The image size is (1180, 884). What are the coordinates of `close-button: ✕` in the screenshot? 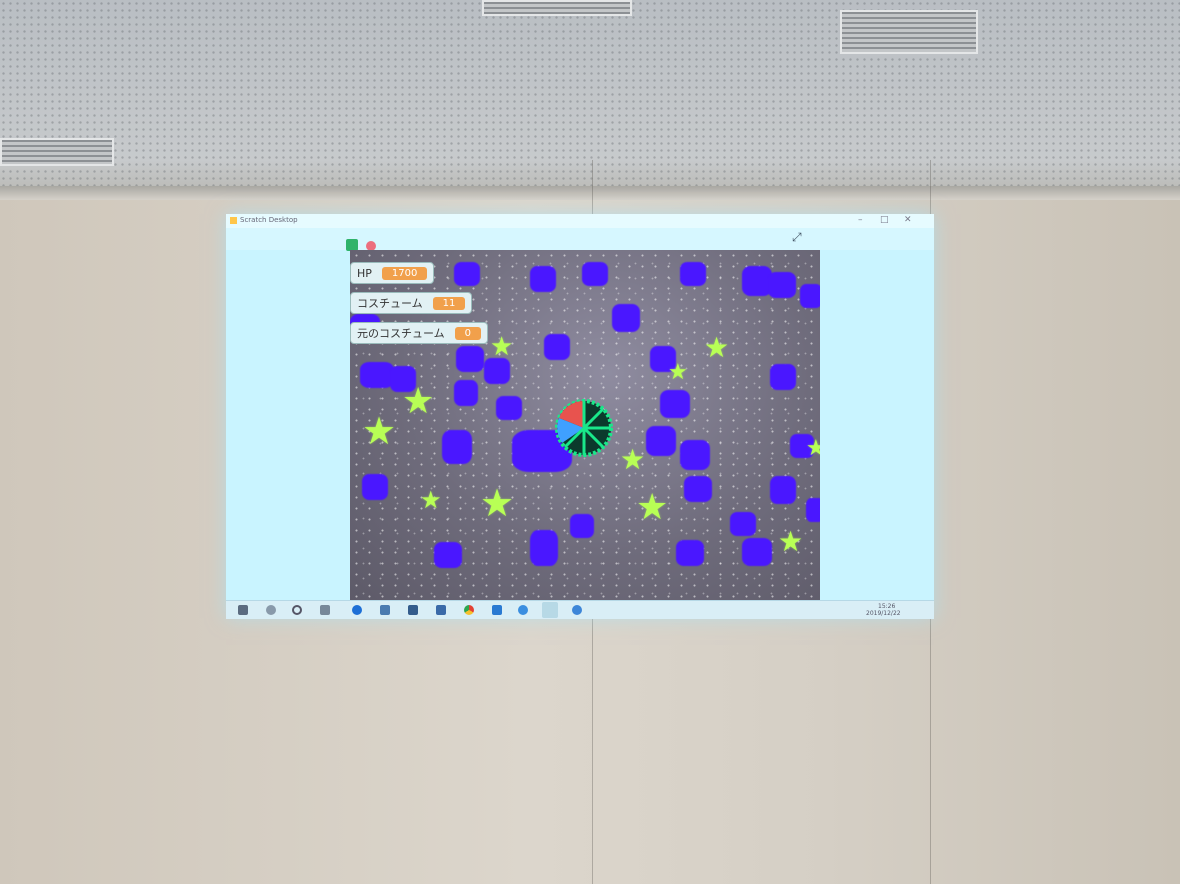 It's located at (908, 220).